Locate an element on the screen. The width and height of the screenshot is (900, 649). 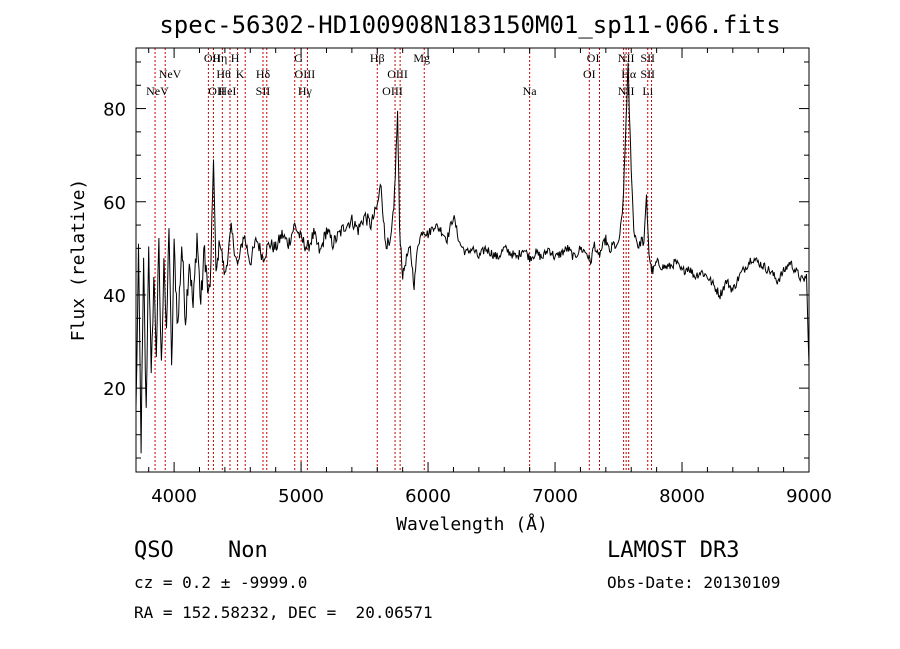
tick-label: 20 is located at coordinates (114, 389).